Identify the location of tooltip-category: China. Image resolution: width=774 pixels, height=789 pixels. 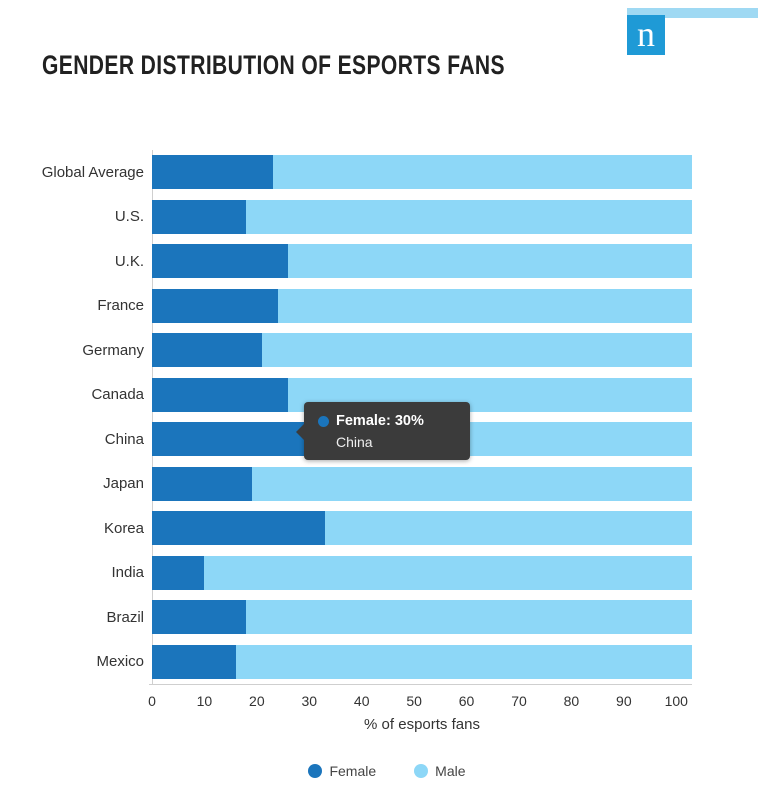
(354, 442).